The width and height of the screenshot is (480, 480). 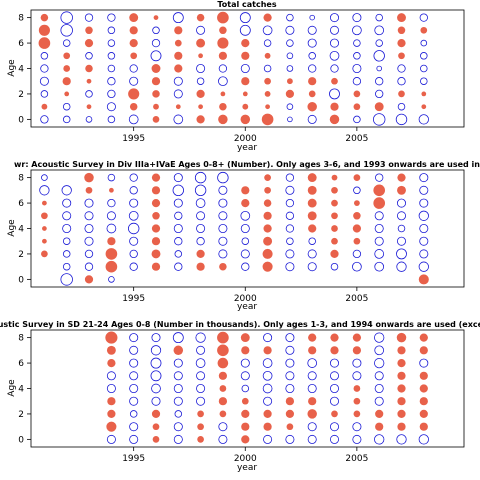 I want to click on y-tick-label-4: 4, so click(x=21, y=230).